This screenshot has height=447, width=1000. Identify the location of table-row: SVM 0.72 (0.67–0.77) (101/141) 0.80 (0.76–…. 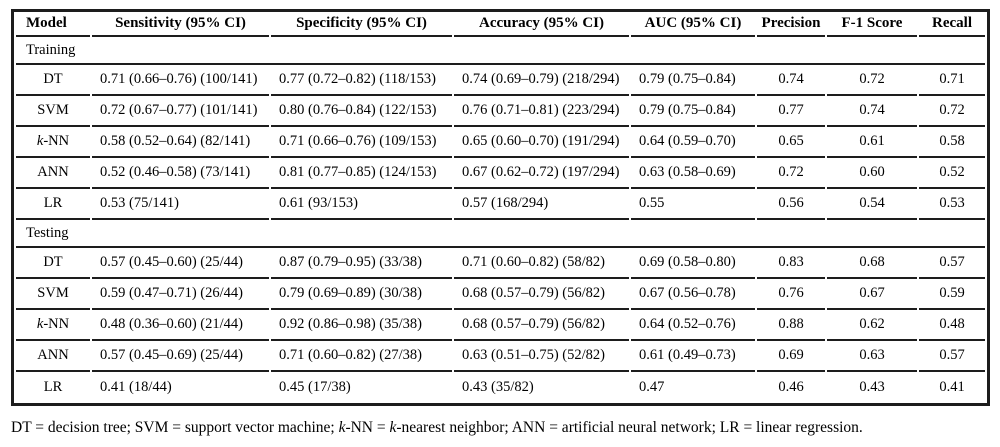
(500, 111).